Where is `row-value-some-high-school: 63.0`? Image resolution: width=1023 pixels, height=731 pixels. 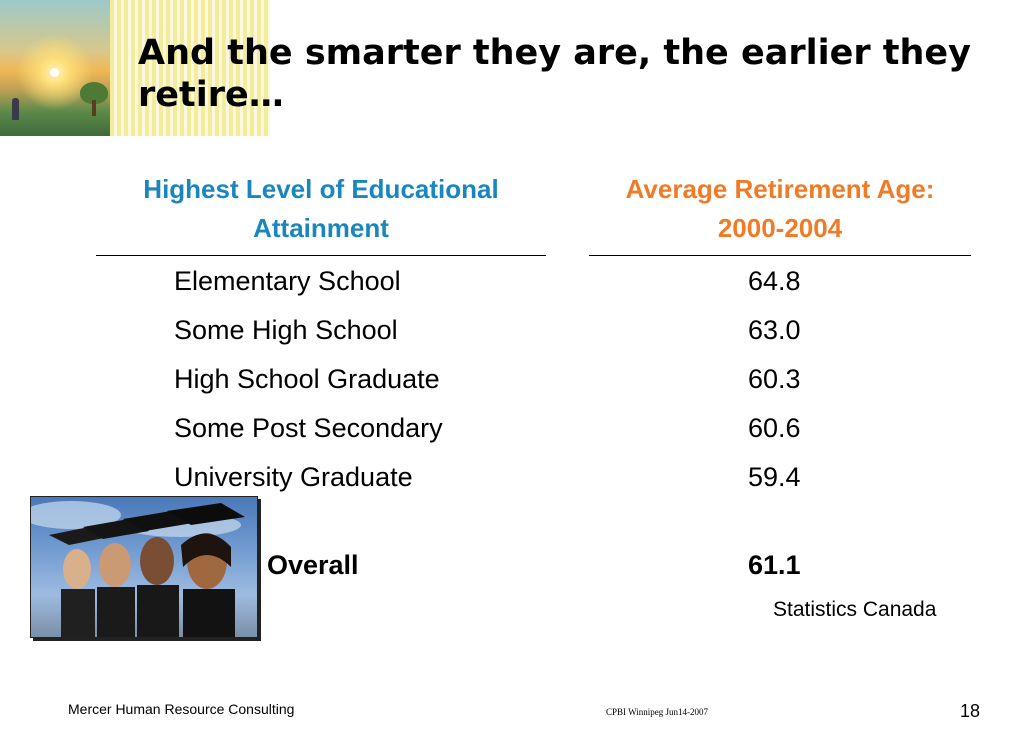
row-value-some-high-school: 63.0 is located at coordinates (774, 330).